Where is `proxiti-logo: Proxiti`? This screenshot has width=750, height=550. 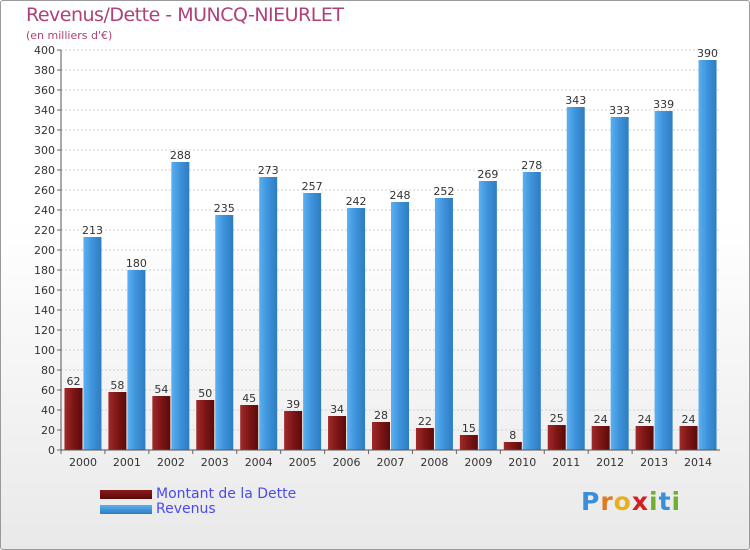
proxiti-logo: Proxiti is located at coordinates (631, 501).